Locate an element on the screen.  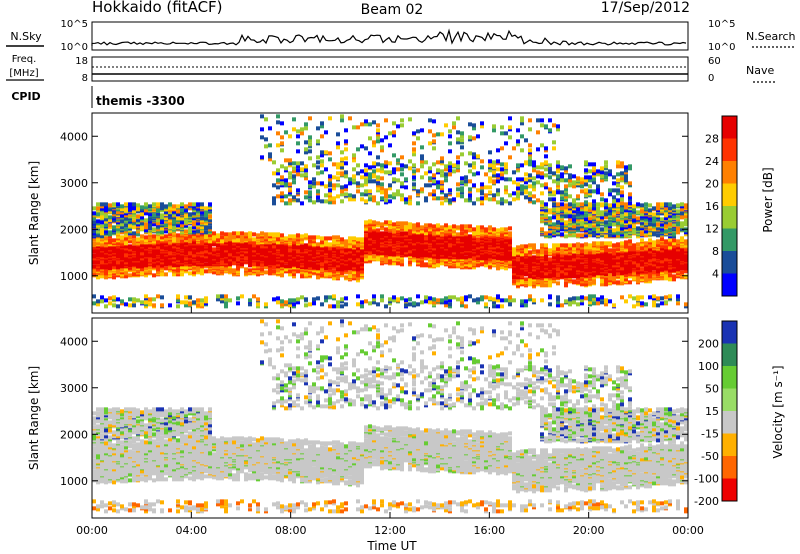
nsky-tick-high: 10^5 is located at coordinates (74, 24).